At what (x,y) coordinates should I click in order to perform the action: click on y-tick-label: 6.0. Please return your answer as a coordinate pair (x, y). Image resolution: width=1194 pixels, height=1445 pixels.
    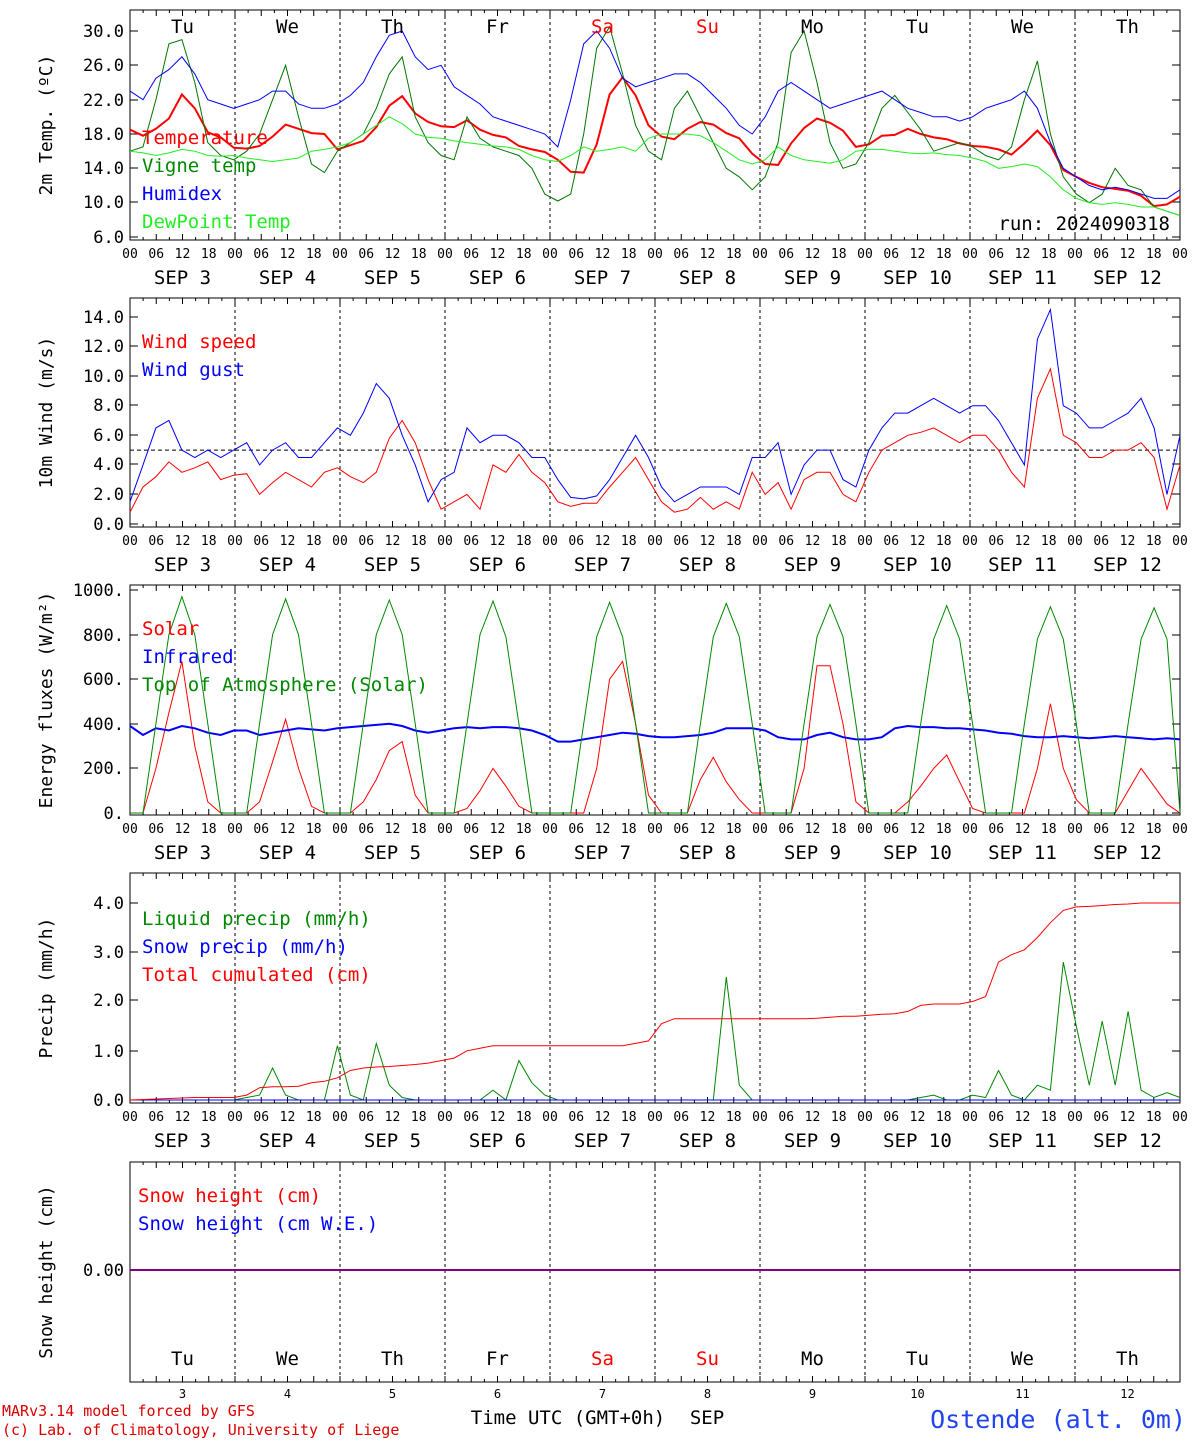
    Looking at the image, I should click on (108, 238).